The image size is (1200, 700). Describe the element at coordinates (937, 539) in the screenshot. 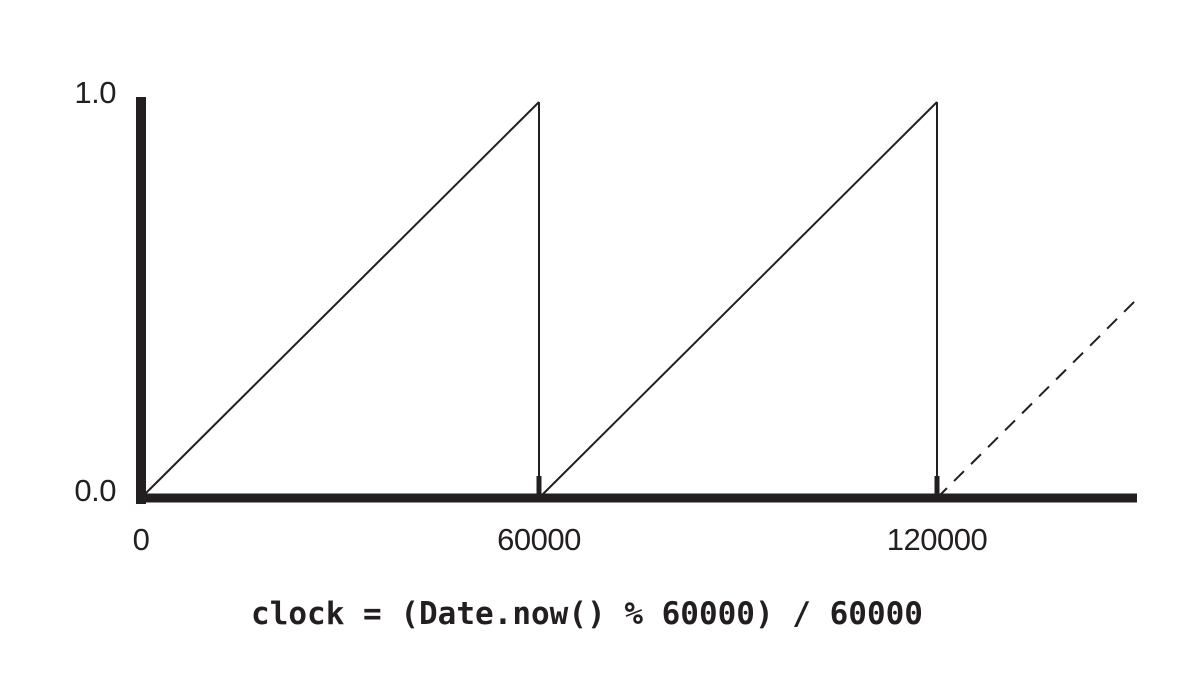

I see `x-tick-label-120000: 120000` at that location.